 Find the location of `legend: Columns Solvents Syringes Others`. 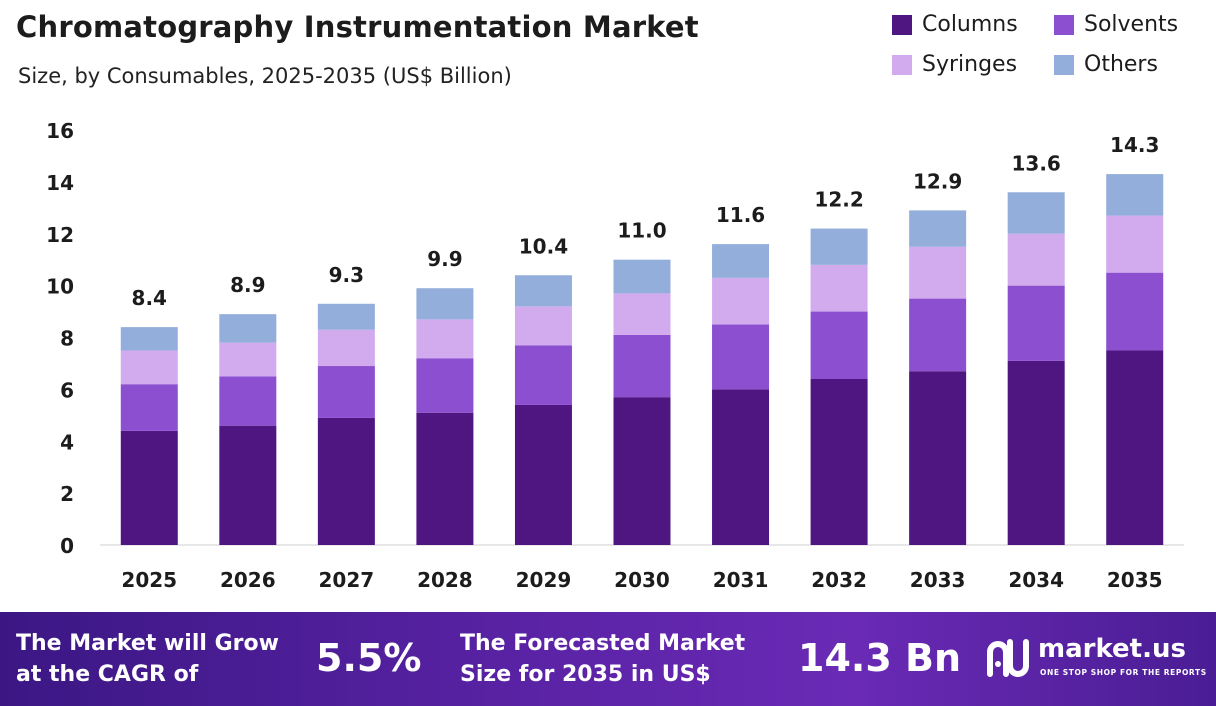

legend: Columns Solvents Syringes Others is located at coordinates (1052, 48).